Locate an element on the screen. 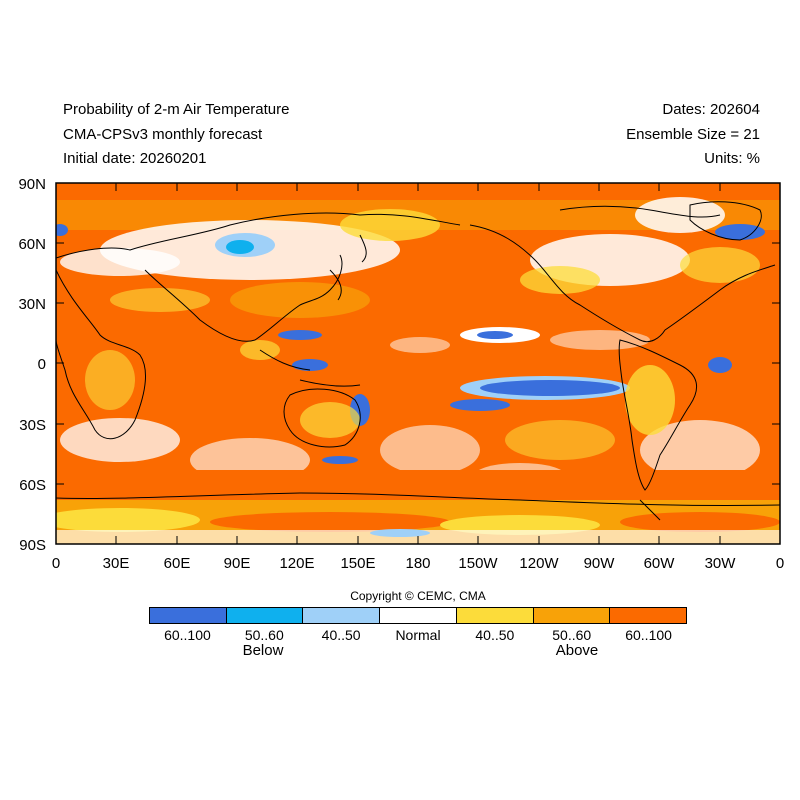 The image size is (800, 800). x-tick-150w: 150W is located at coordinates (478, 563).